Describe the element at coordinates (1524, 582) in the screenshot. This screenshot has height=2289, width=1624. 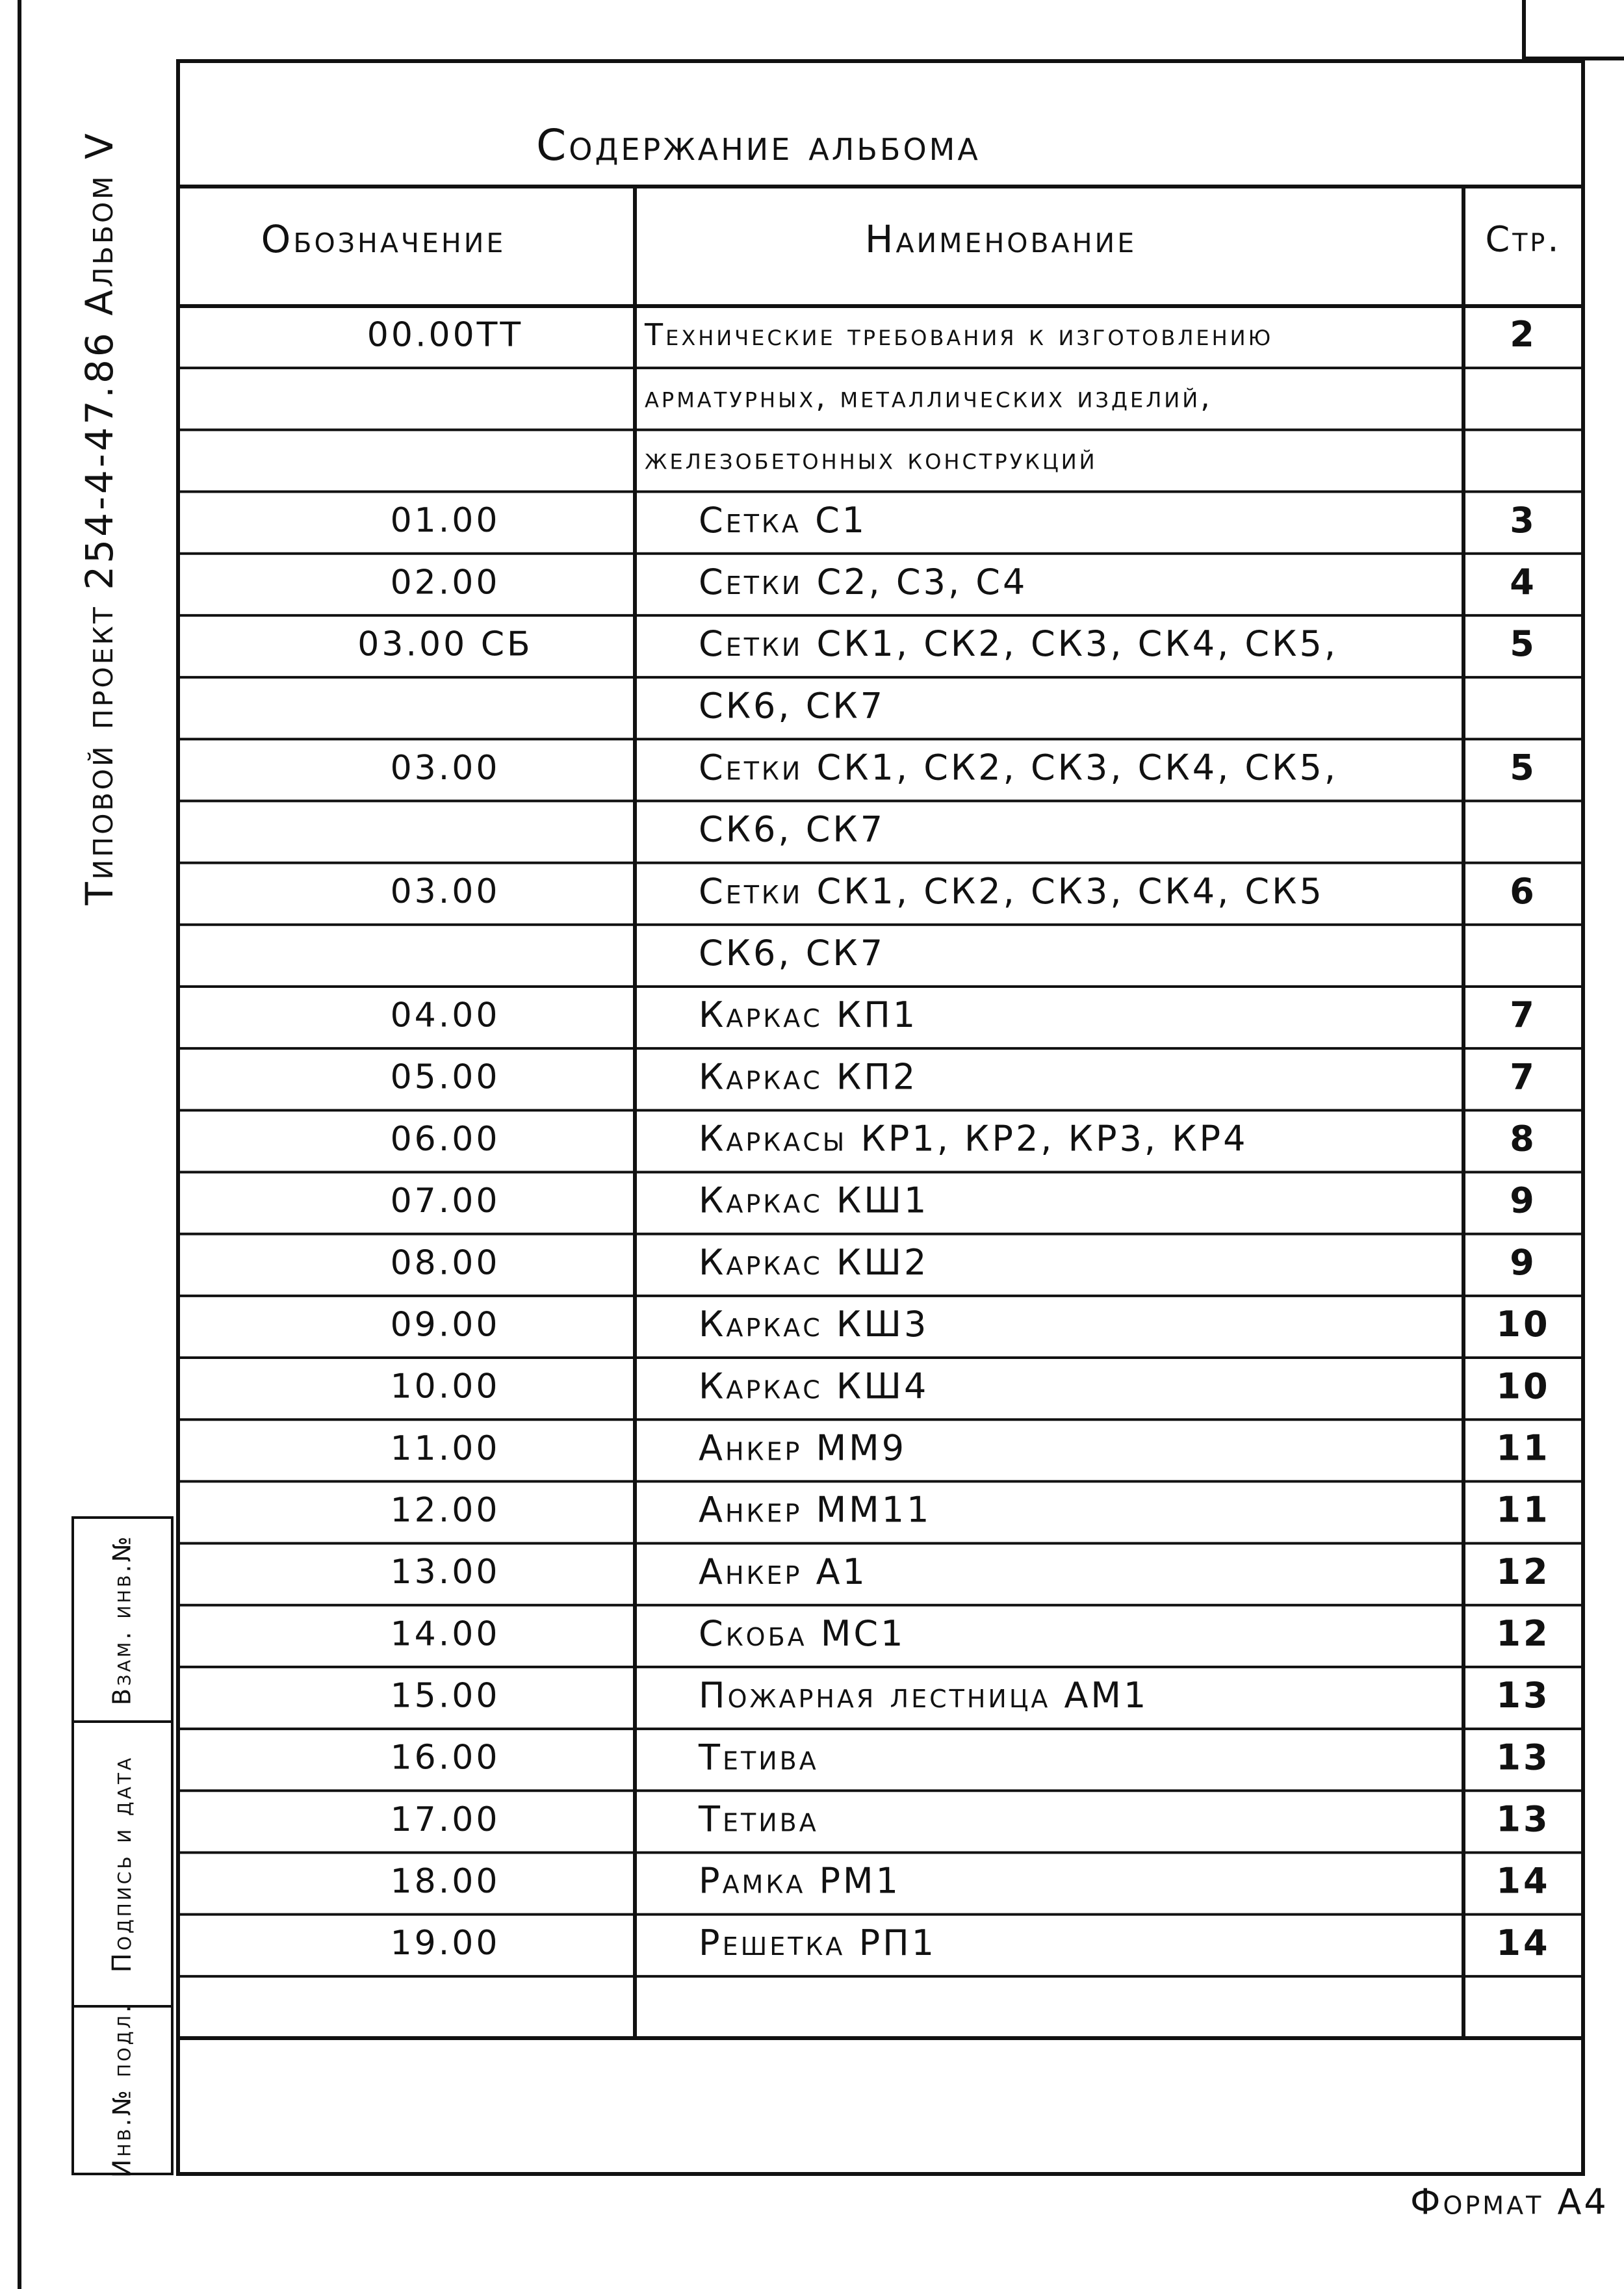
I see `page-number: 4` at that location.